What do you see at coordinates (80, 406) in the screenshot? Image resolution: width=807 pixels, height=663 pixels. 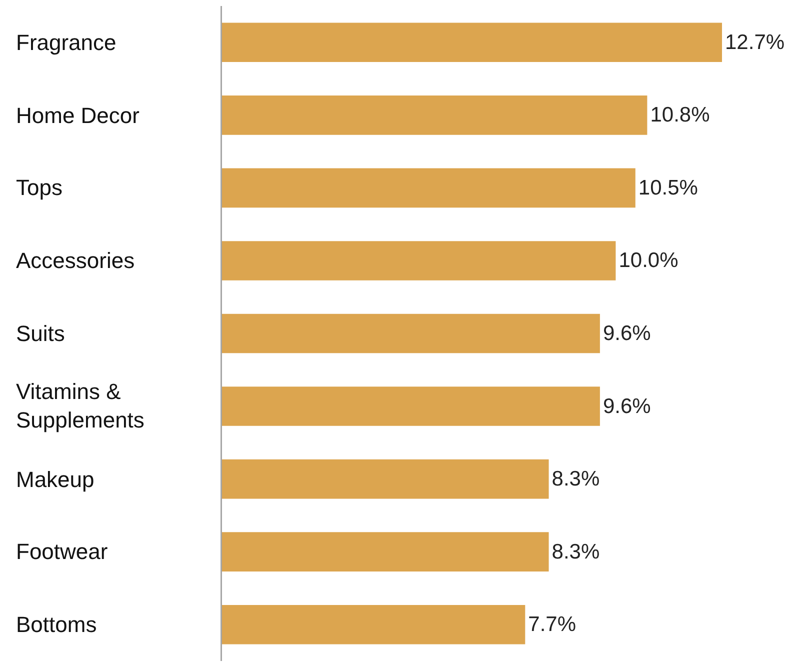 I see `y-tick-label: Vitamins & Supplements` at bounding box center [80, 406].